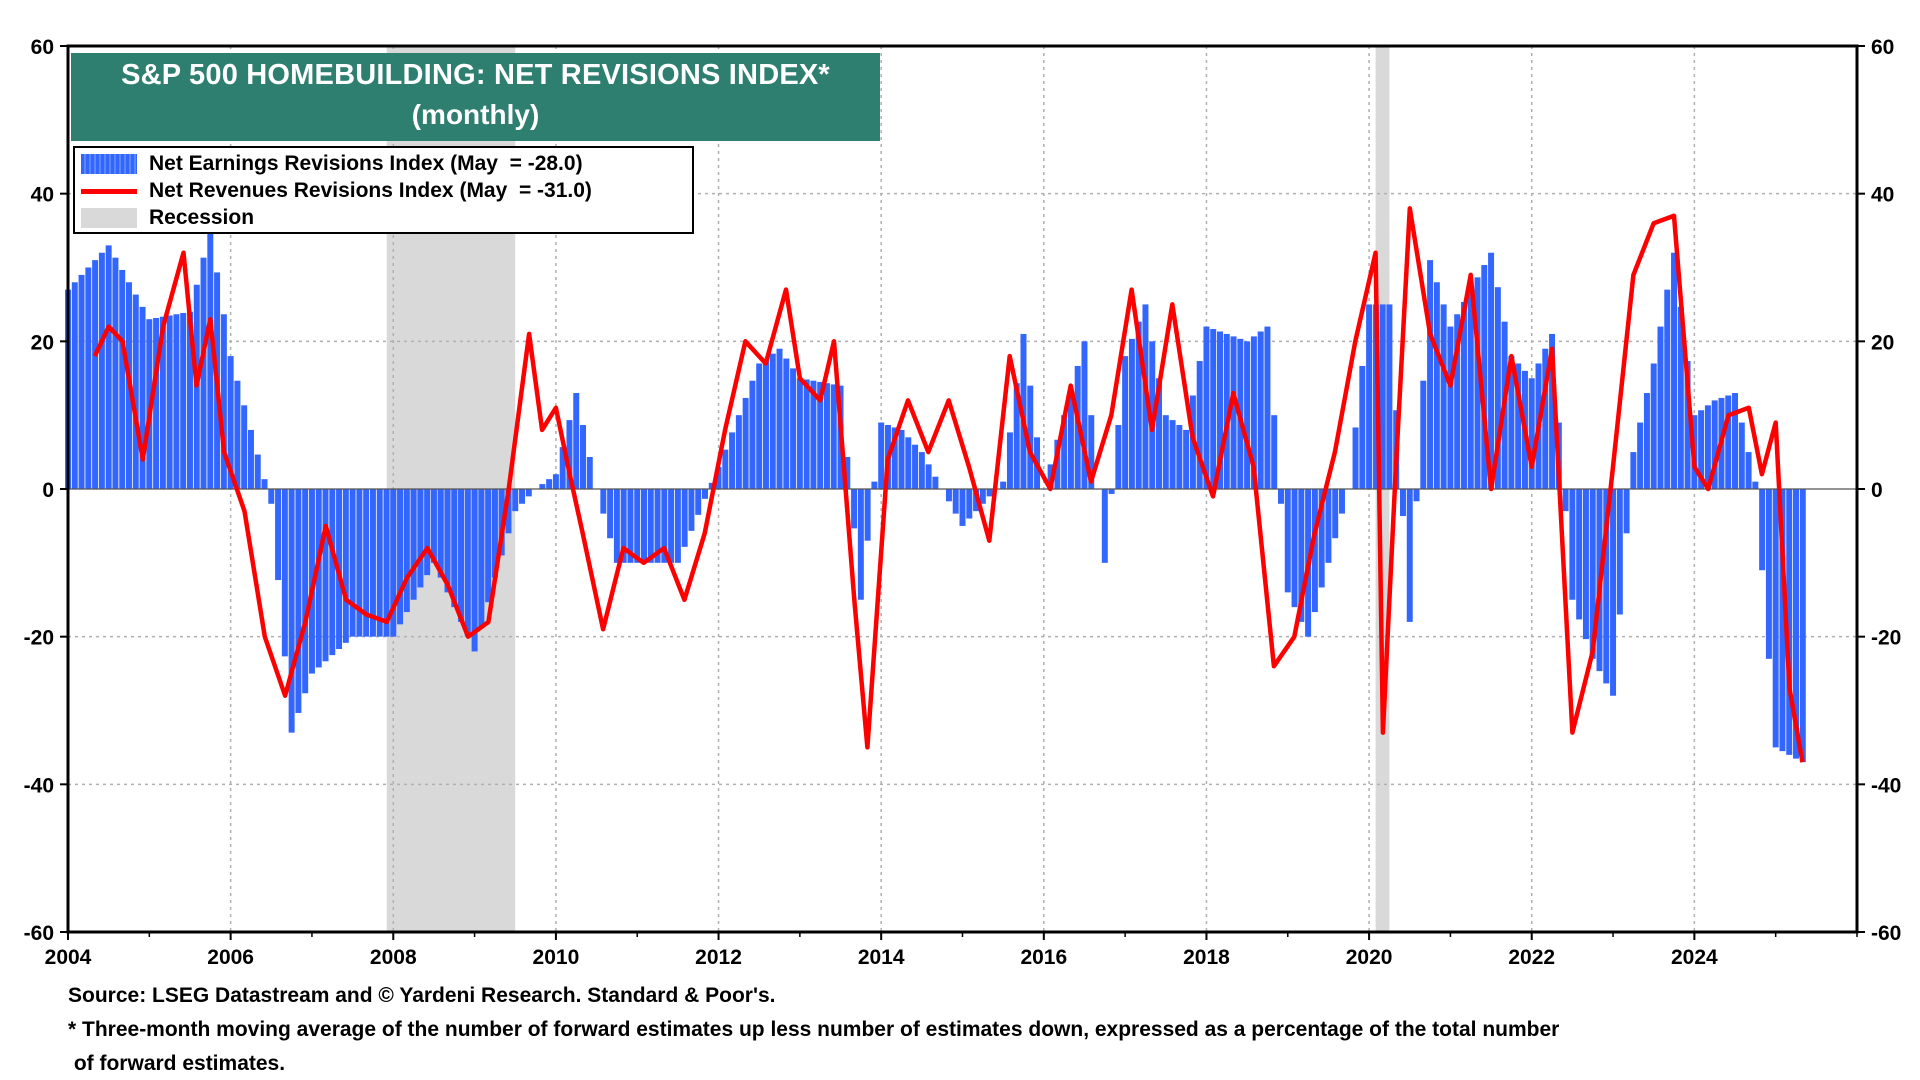 The height and width of the screenshot is (1080, 1920). I want to click on x-tick-label: 2010, so click(556, 957).